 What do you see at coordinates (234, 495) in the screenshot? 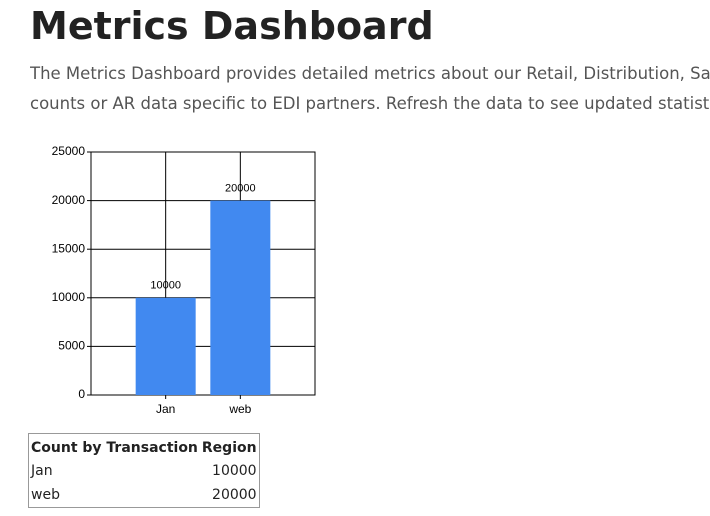
I see `cell: 20000` at bounding box center [234, 495].